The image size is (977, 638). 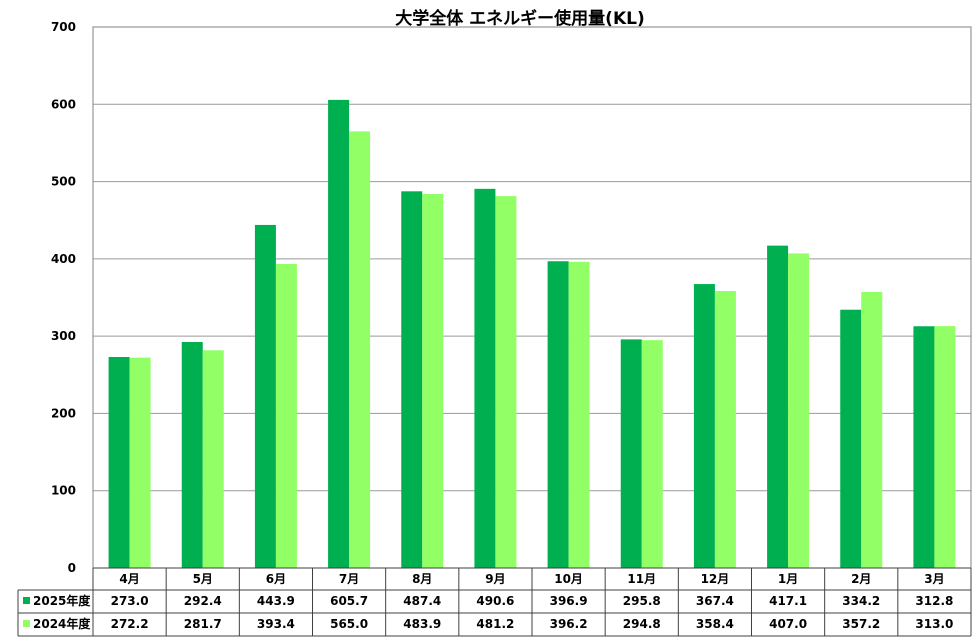 I want to click on data-label: 357.2, so click(x=861, y=624).